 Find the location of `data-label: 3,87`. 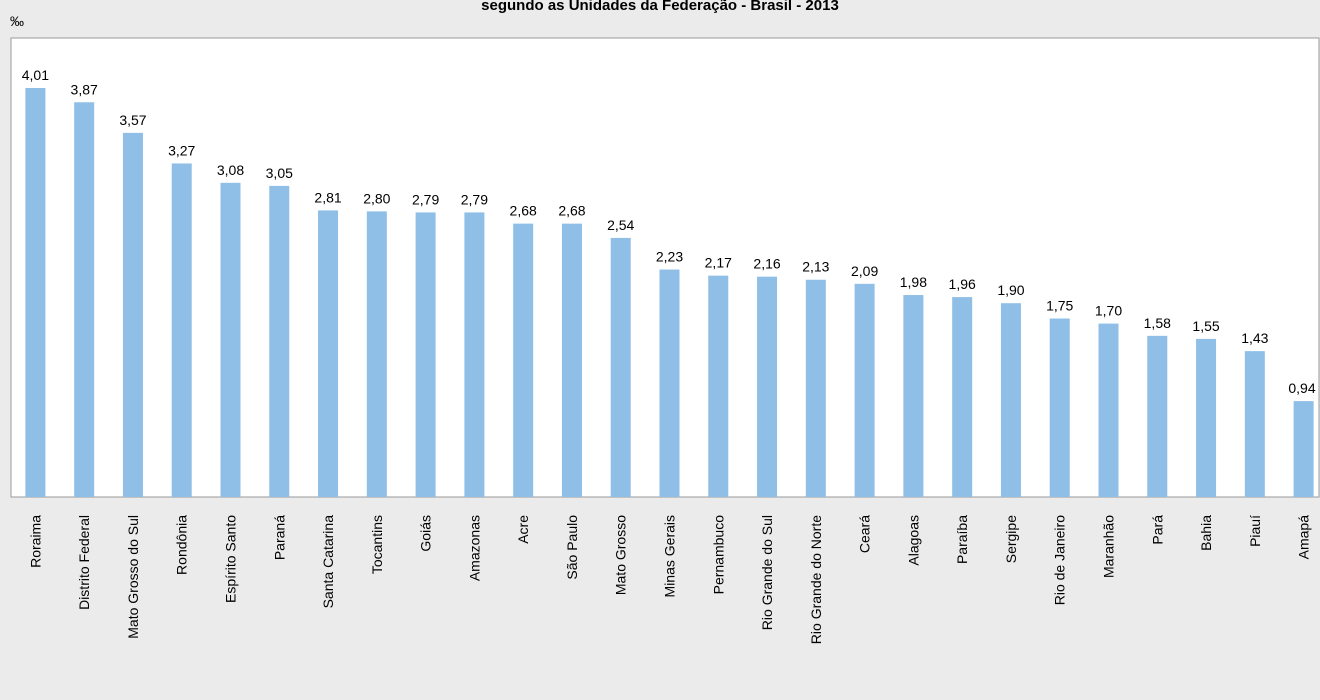

data-label: 3,87 is located at coordinates (84, 89).